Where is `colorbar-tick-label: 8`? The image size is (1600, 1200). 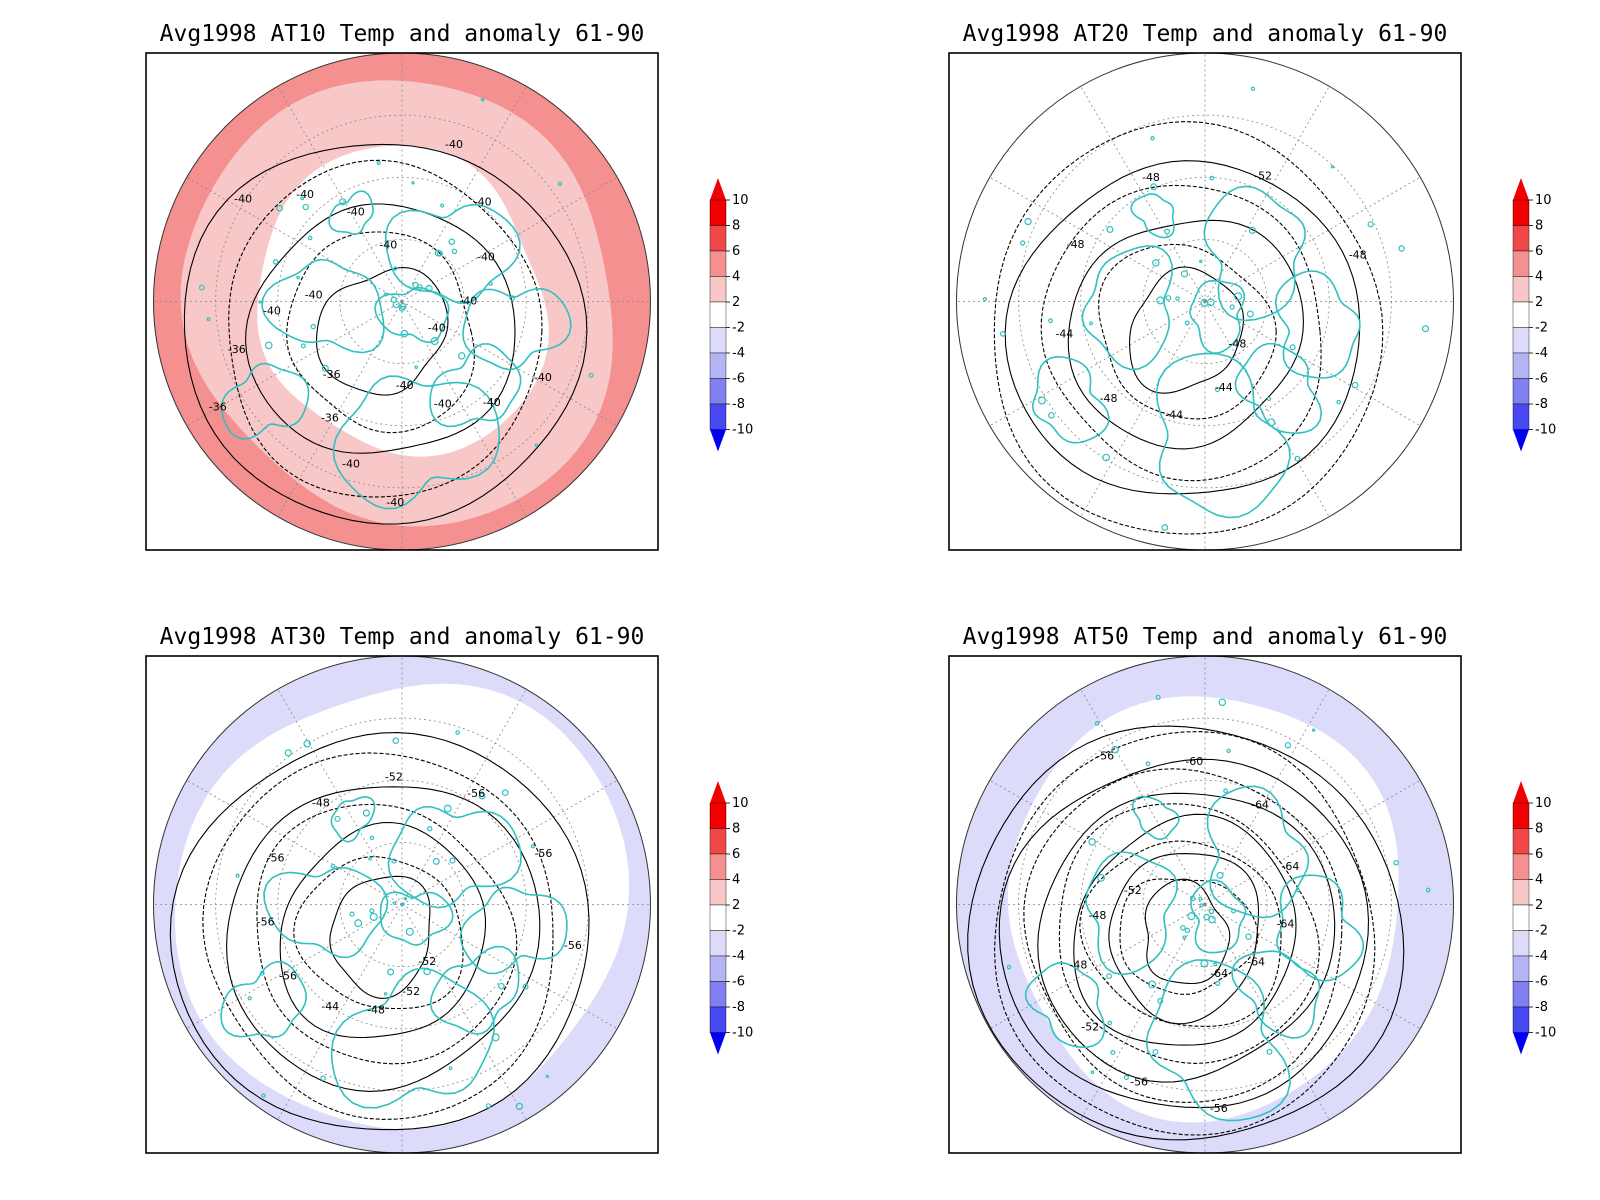 colorbar-tick-label: 8 is located at coordinates (1539, 829).